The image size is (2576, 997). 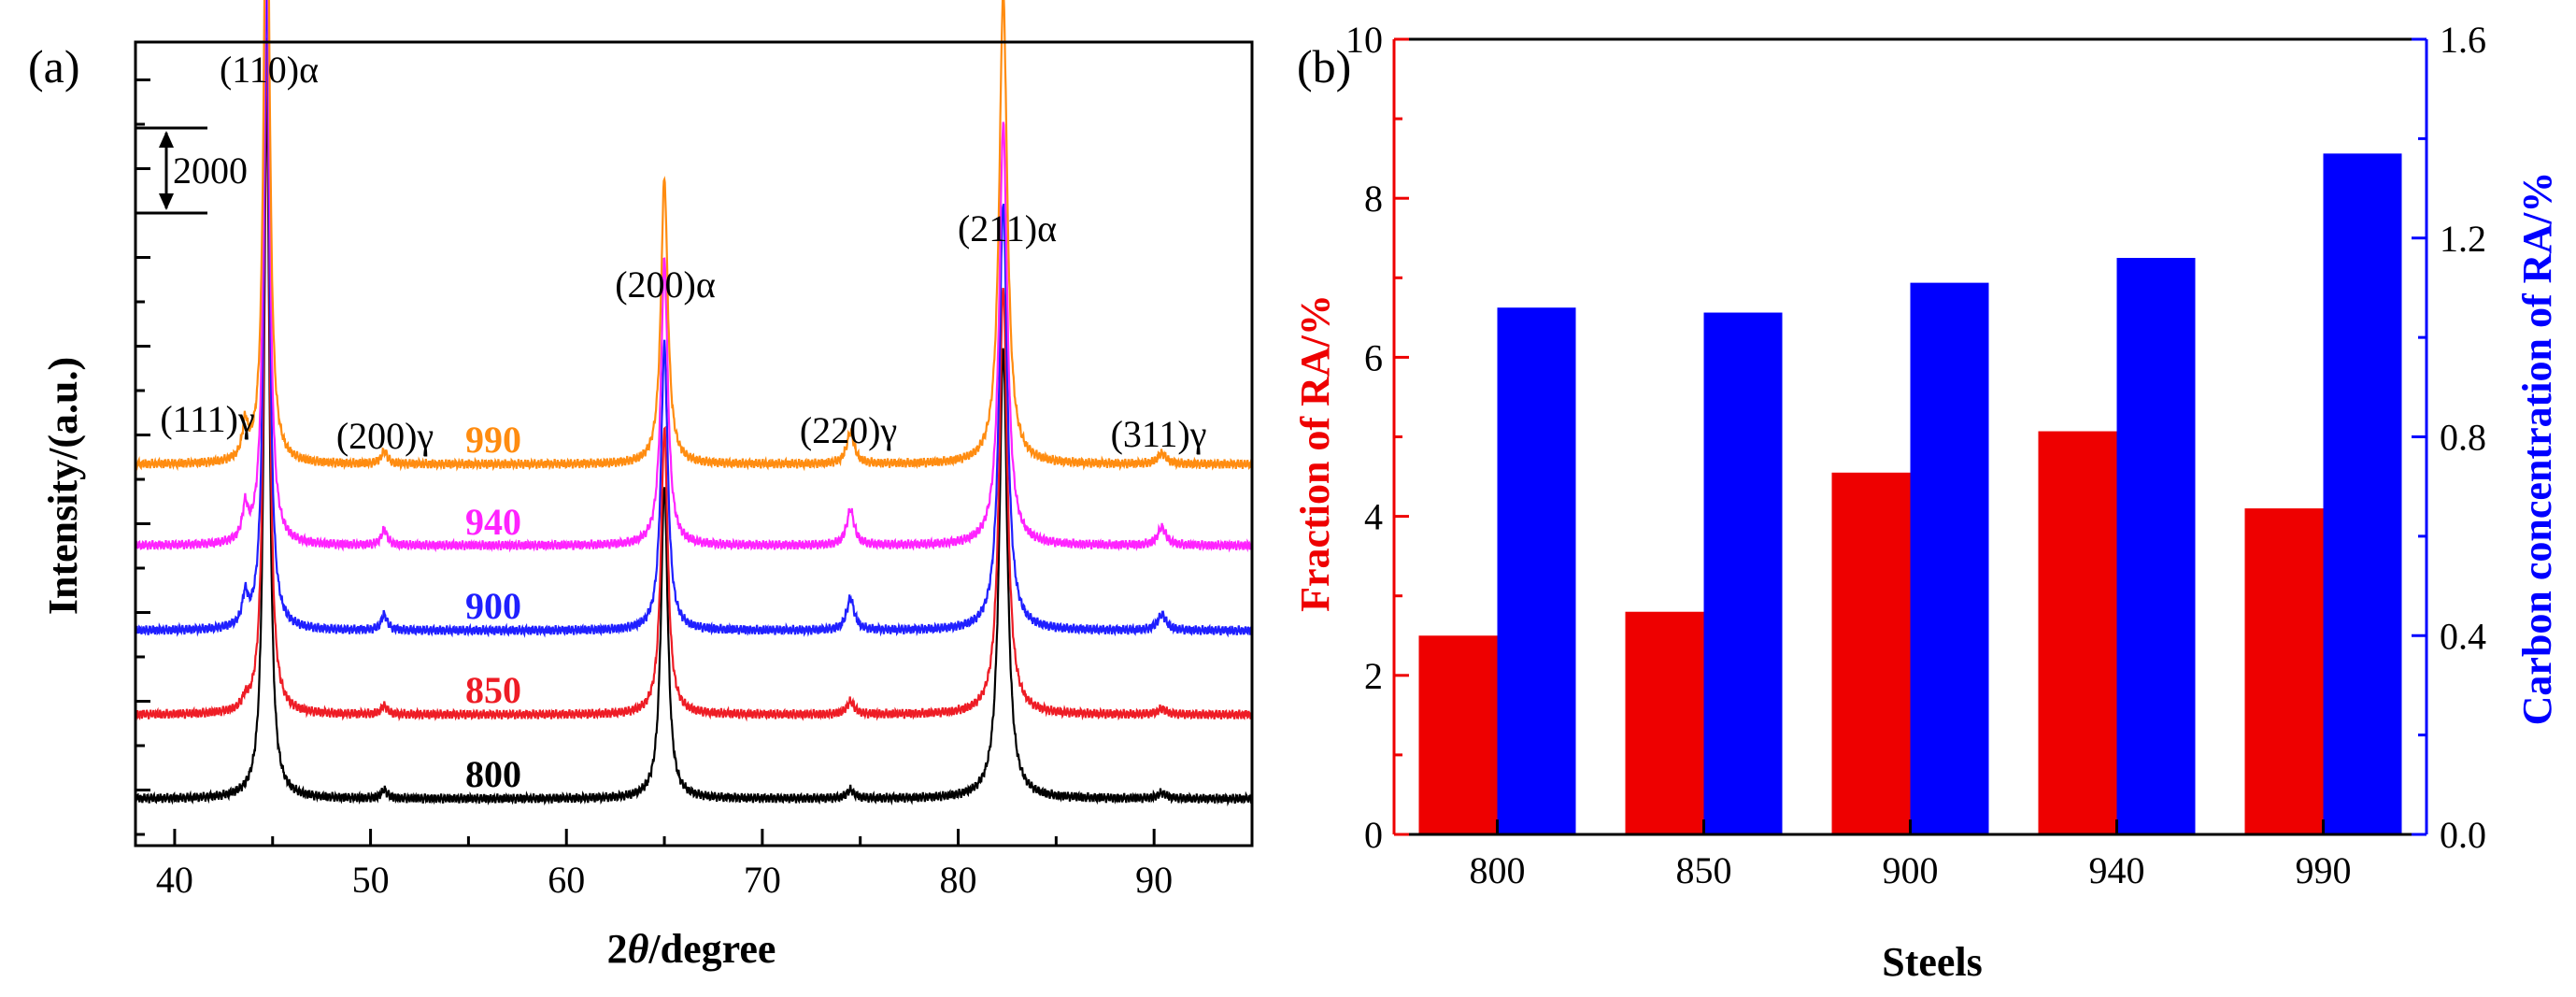 I want to click on xrd-x-tick-label: 40, so click(x=175, y=880).